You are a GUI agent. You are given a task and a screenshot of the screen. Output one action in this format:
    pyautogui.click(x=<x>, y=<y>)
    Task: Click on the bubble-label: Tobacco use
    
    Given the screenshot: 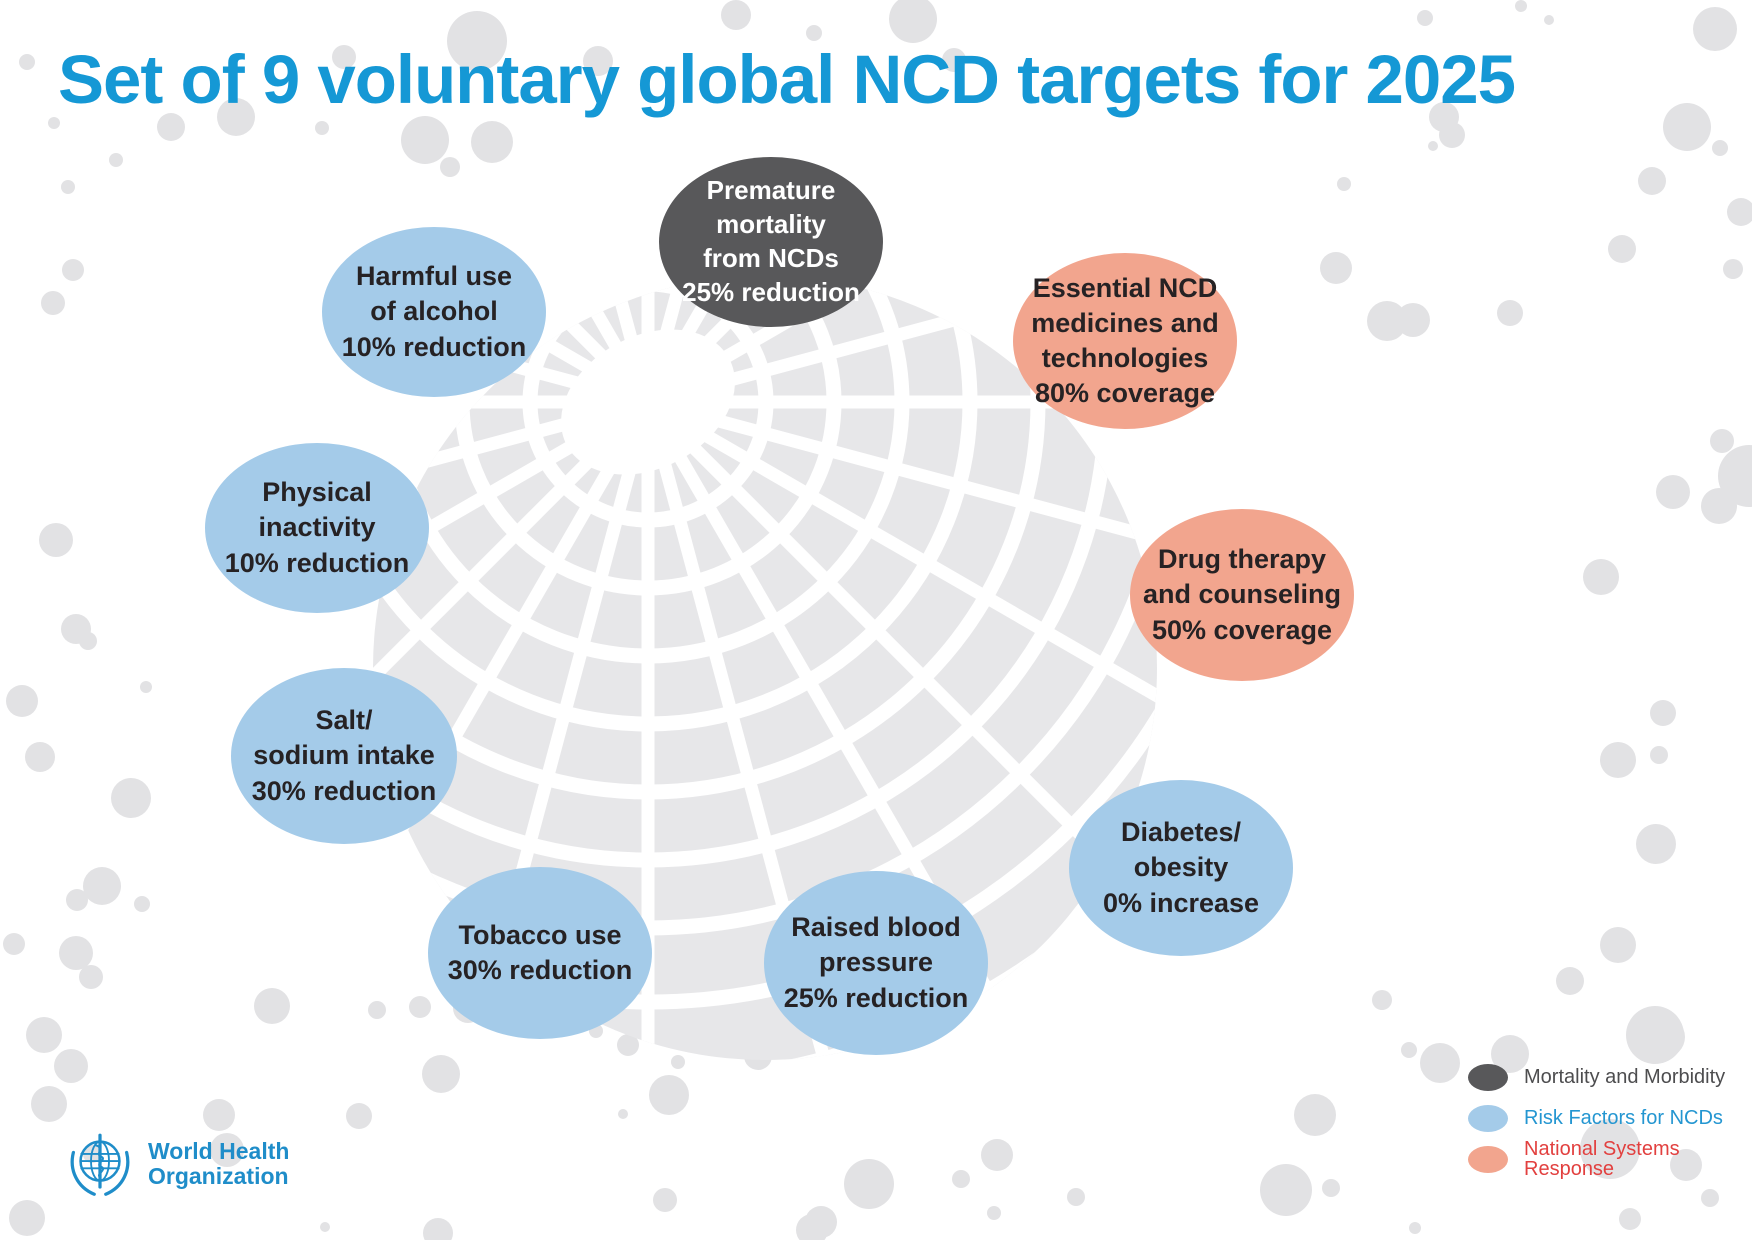 What is the action you would take?
    pyautogui.click(x=540, y=934)
    